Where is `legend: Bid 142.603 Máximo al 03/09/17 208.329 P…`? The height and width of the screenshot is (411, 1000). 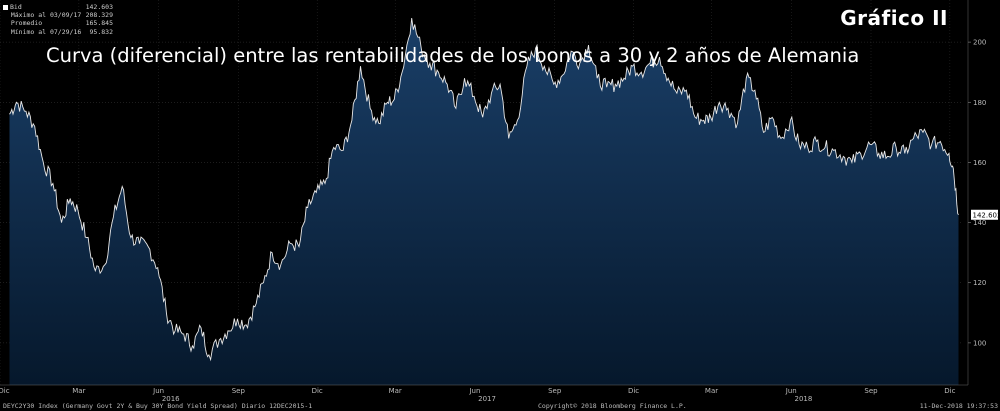
legend: Bid 142.603 Máximo al 03/09/17 208.329 P… is located at coordinates (58, 19).